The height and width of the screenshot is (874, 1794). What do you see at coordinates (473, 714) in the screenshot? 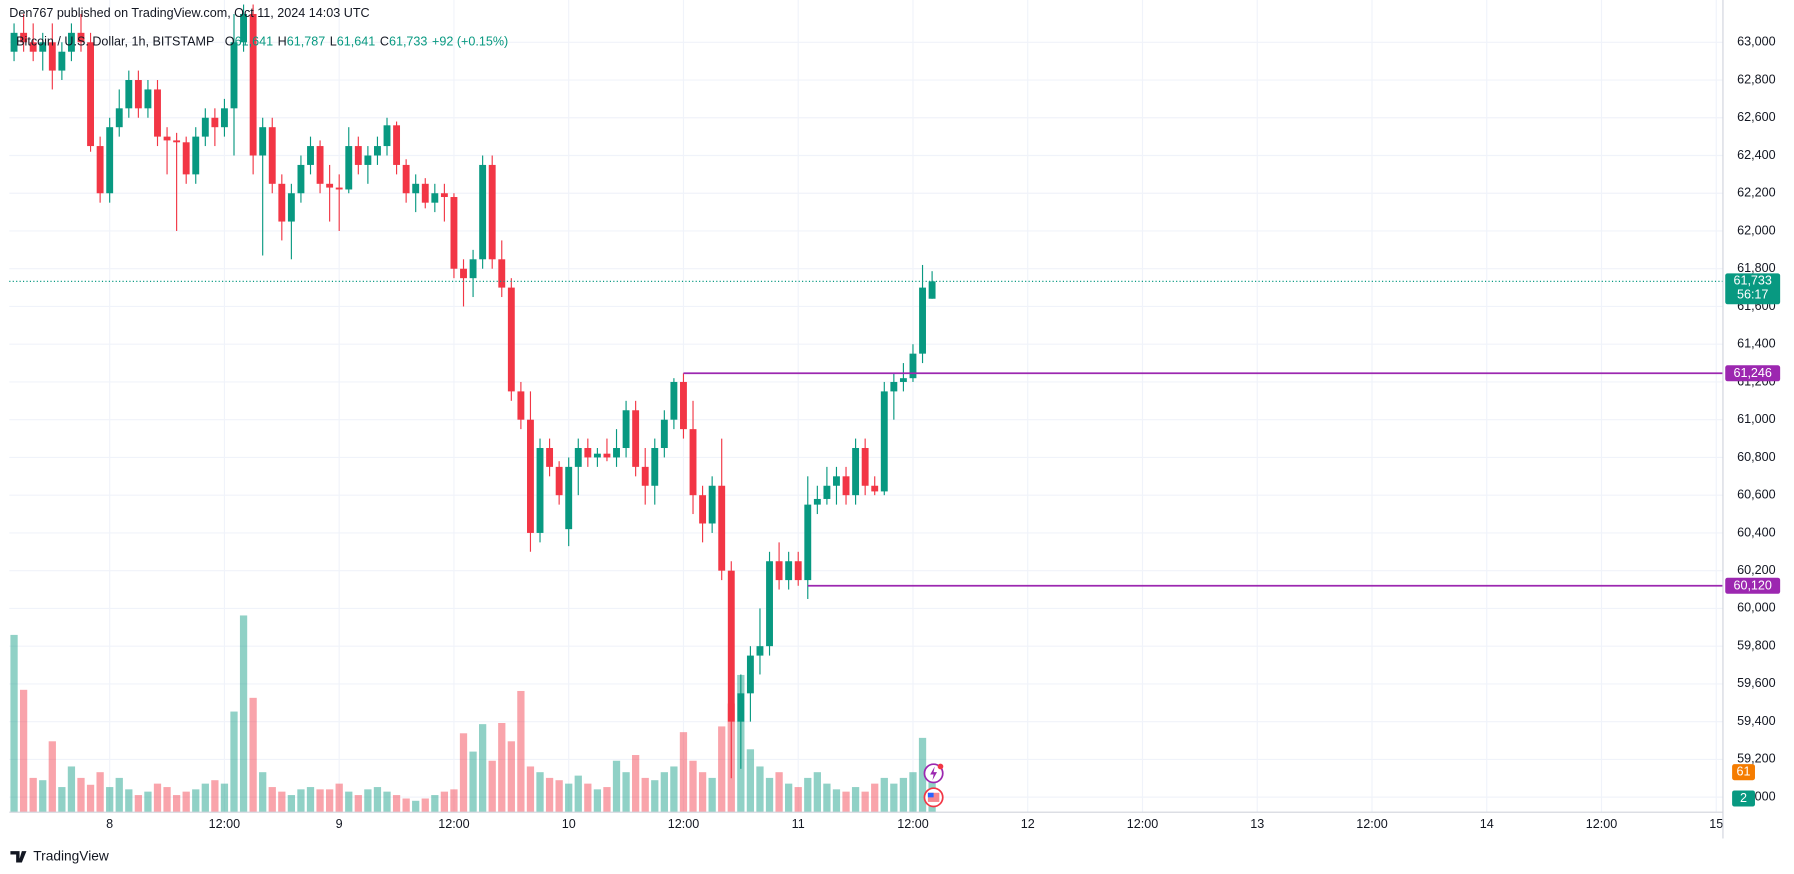
I see `volume-pane` at bounding box center [473, 714].